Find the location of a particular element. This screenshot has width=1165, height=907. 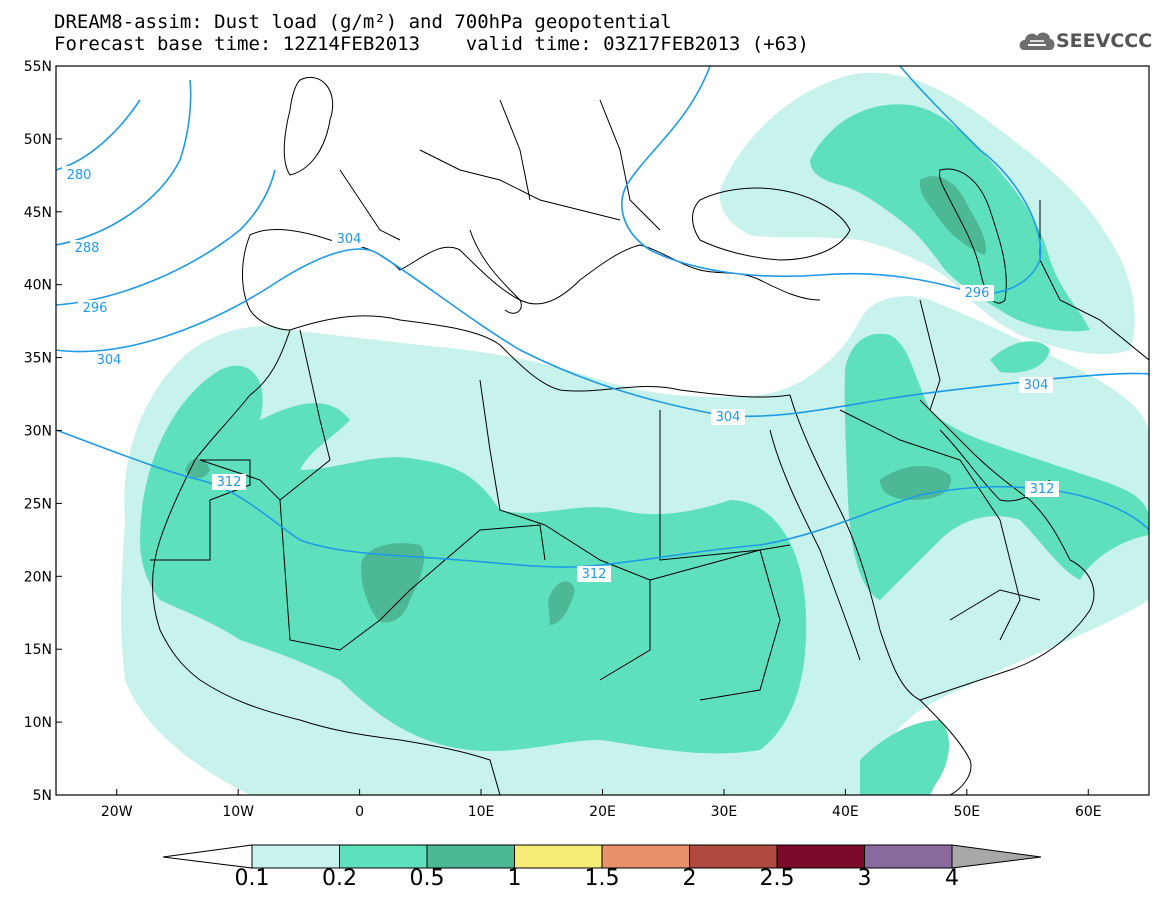

longitude-axis: 20W 10W 0 10E 20E 30E 40E 50E 60E is located at coordinates (601, 804).